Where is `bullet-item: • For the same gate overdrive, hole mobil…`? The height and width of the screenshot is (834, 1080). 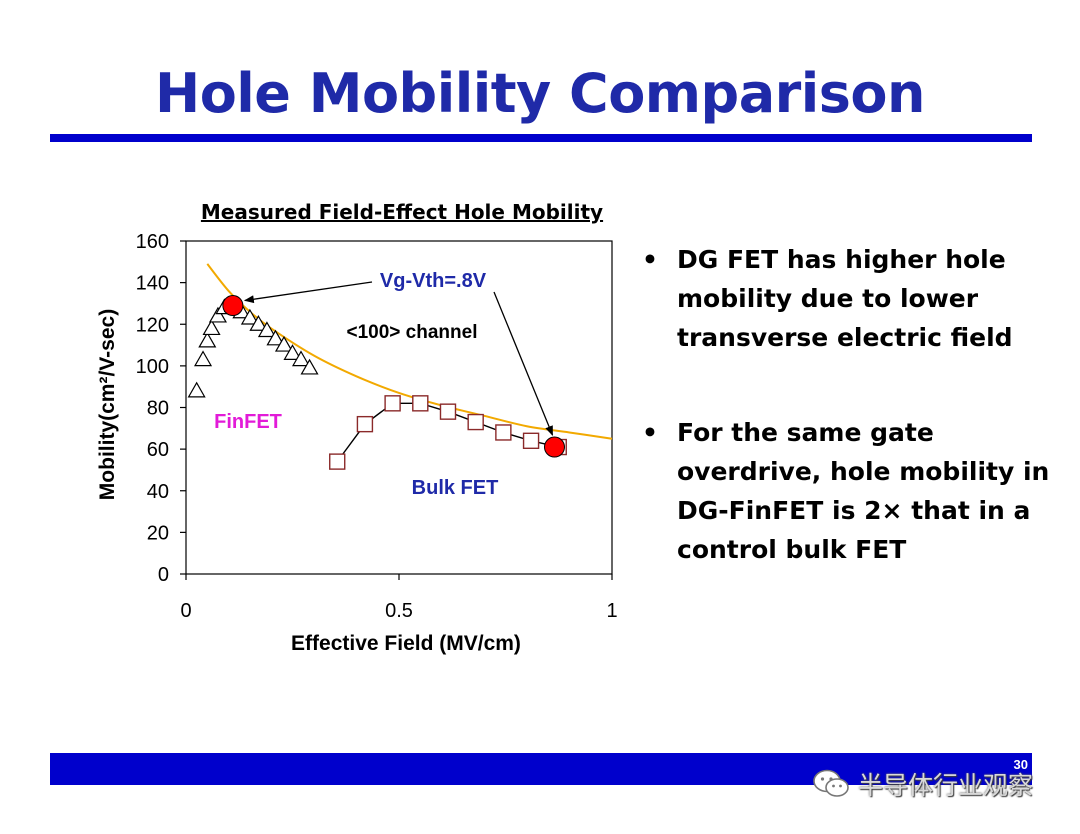
bullet-item: • For the same gate overdrive, hole mobil… is located at coordinates (846, 491).